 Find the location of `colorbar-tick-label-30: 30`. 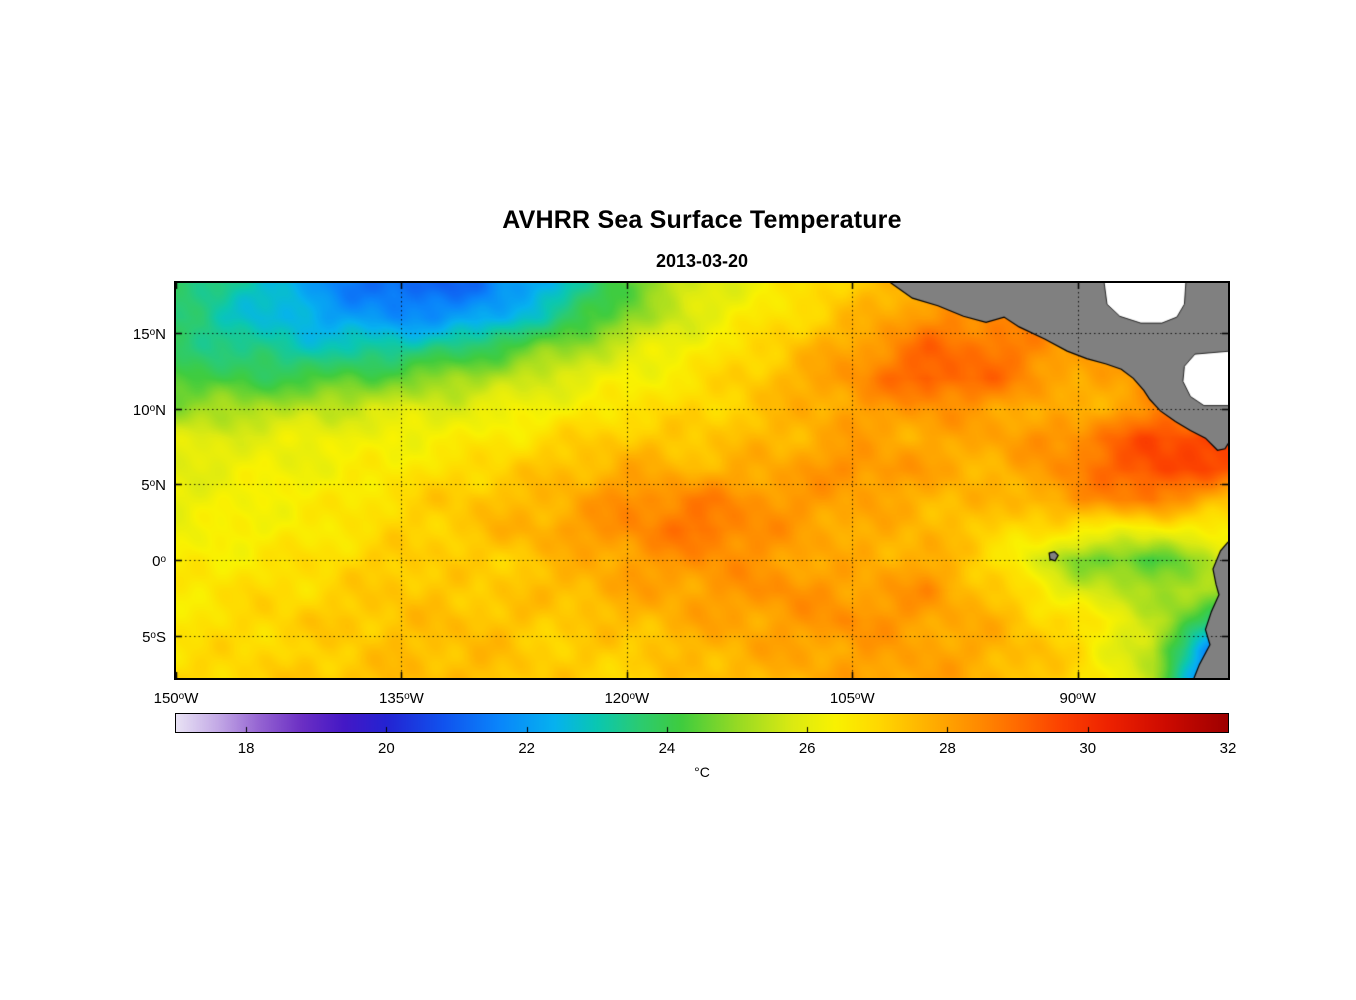

colorbar-tick-label-30: 30 is located at coordinates (1088, 748).